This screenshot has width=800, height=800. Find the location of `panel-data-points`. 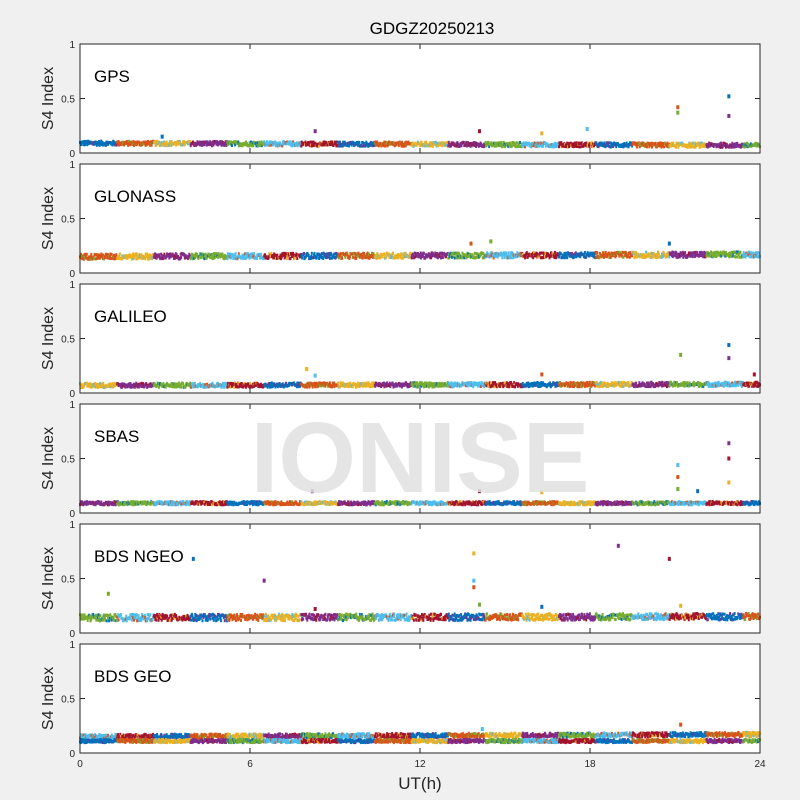

panel-data-points is located at coordinates (420, 250).